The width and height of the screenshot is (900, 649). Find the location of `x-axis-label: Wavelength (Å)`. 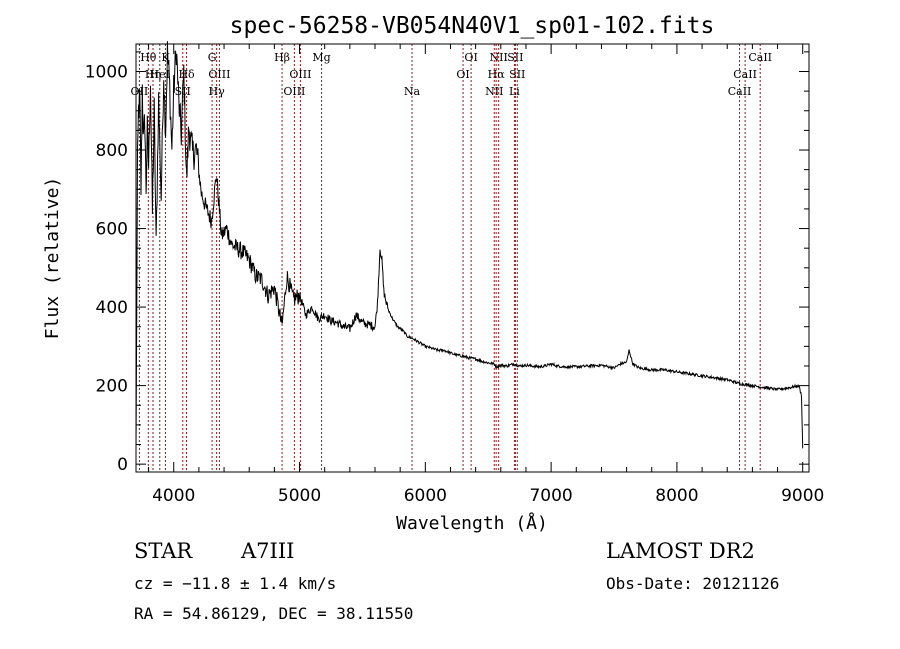

x-axis-label: Wavelength (Å) is located at coordinates (472, 523).